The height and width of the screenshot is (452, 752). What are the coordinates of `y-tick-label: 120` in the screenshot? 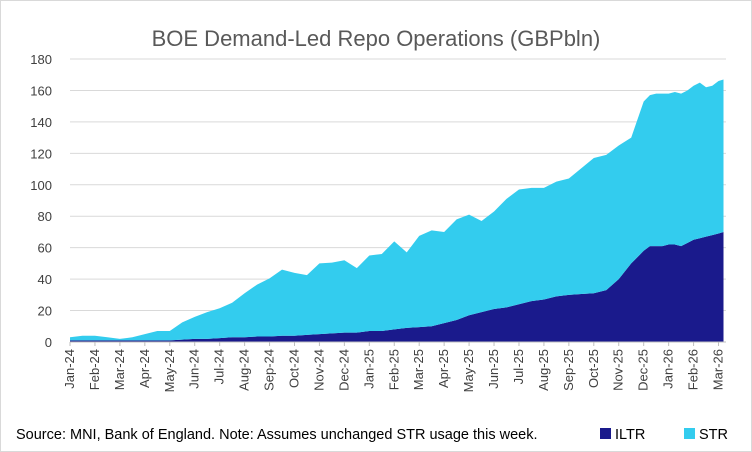 It's located at (41, 153).